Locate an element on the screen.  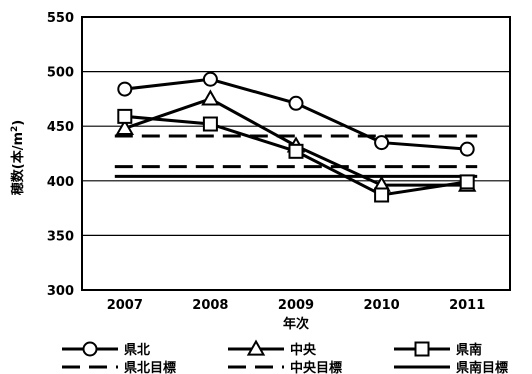
y-tick-label: 500 is located at coordinates (60, 73).